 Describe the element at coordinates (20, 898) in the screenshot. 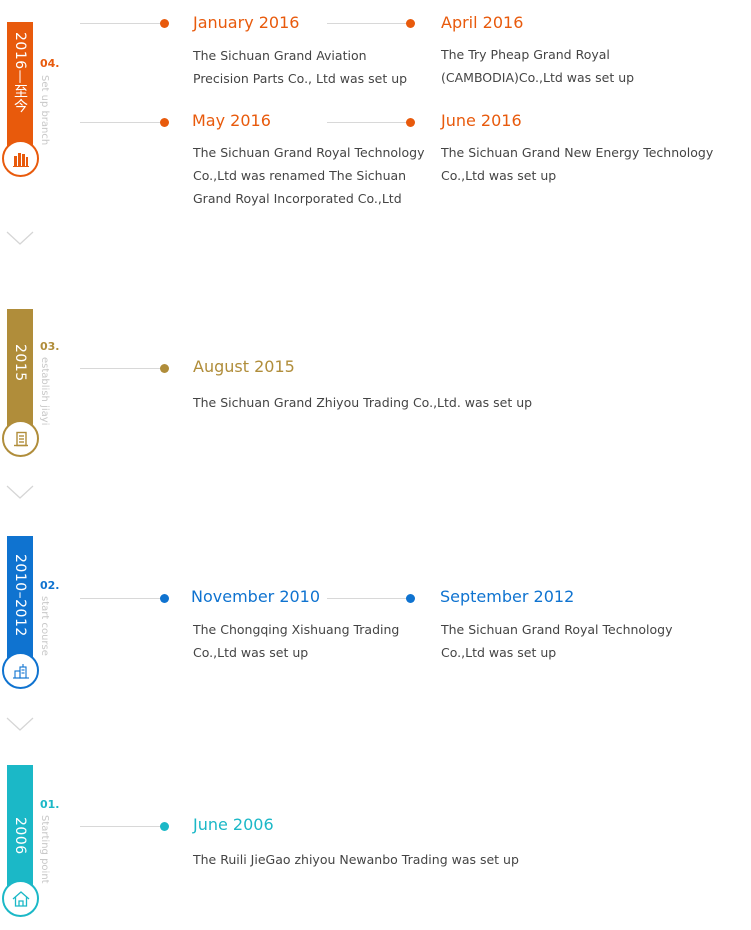

I see `home-icon` at that location.